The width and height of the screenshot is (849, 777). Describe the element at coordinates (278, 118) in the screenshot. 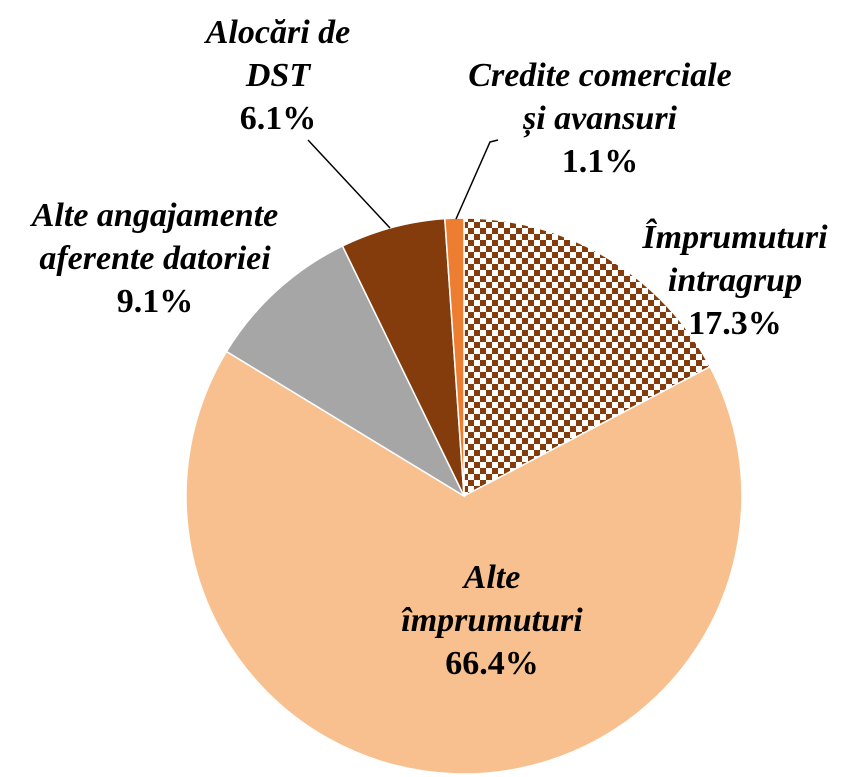

I see `value-label: 6.1%` at that location.